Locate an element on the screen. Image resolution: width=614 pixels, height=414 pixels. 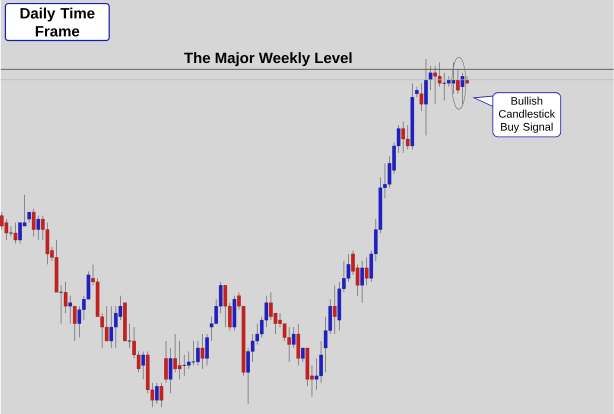
text: Bullish Candlestick Buy Signal is located at coordinates (527, 114).